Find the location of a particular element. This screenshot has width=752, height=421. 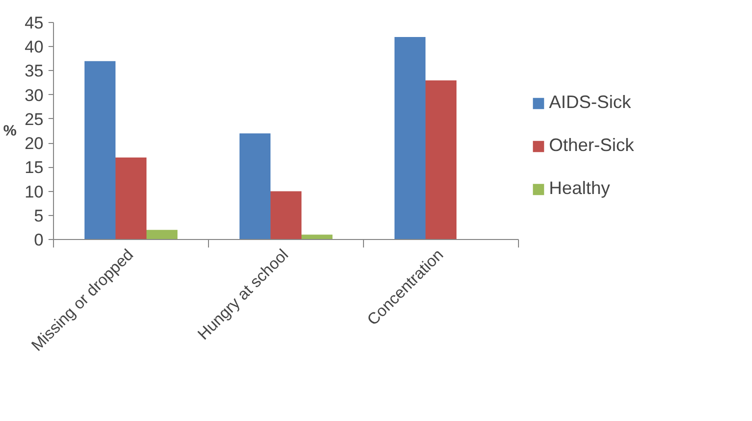

y-tick-label: 0 is located at coordinates (39, 240).